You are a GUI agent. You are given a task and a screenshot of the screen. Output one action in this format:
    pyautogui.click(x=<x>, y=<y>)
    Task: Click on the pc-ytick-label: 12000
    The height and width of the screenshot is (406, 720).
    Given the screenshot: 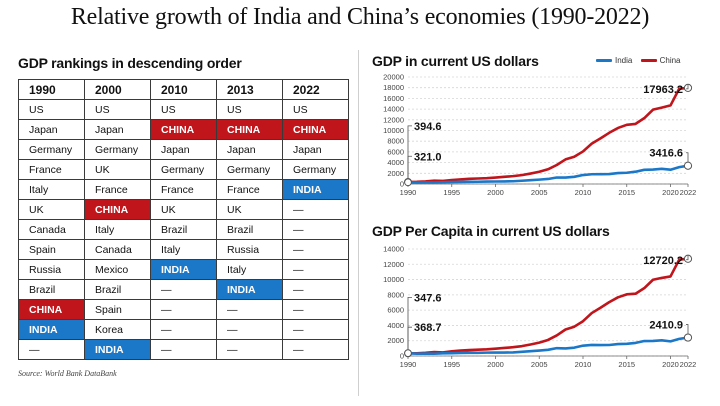 What is the action you would take?
    pyautogui.click(x=393, y=264)
    